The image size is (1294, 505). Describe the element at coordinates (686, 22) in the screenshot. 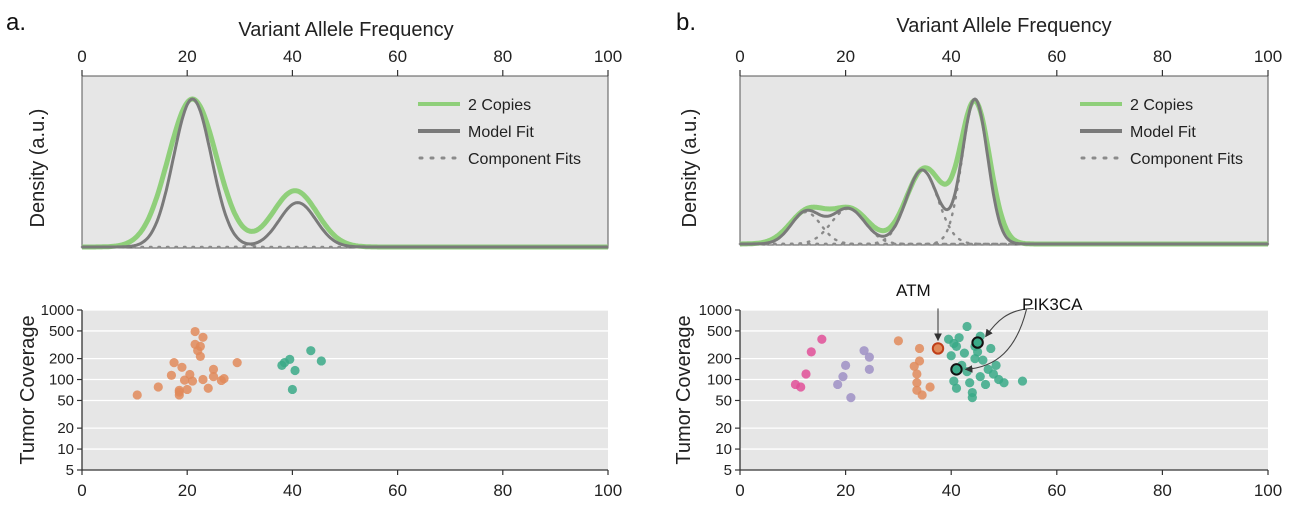

I see `panel-letter-b: b.` at that location.